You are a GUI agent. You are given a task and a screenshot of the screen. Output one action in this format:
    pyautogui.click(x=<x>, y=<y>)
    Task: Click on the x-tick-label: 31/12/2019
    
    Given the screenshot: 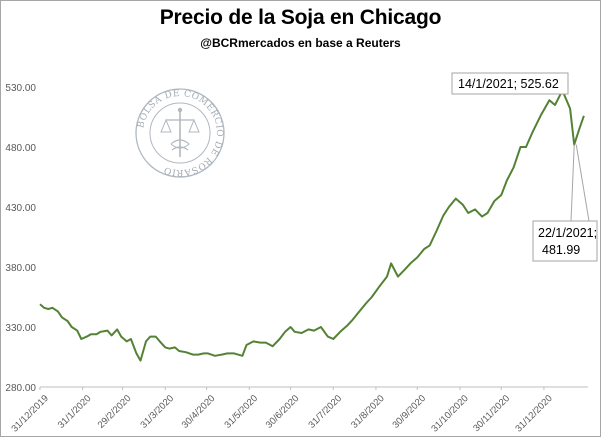 What is the action you would take?
    pyautogui.click(x=29, y=413)
    